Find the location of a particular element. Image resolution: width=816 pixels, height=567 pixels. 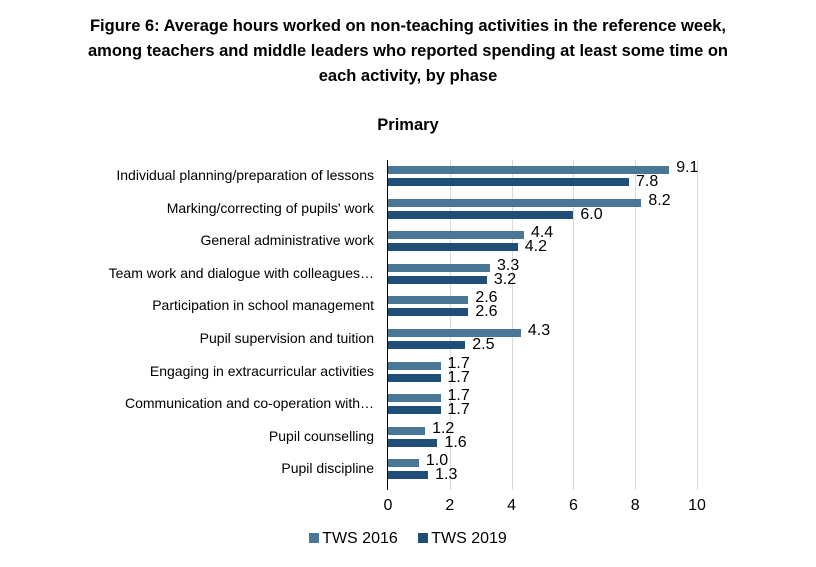

legend-item-2019: TWS 2019 is located at coordinates (462, 539).